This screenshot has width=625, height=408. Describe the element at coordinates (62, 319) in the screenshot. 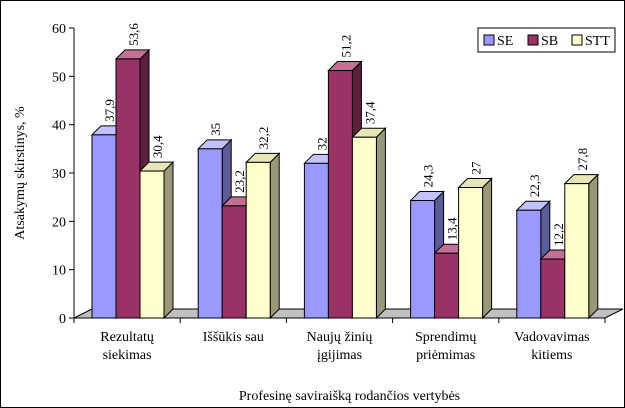

I see `y-tick-label: 0` at that location.